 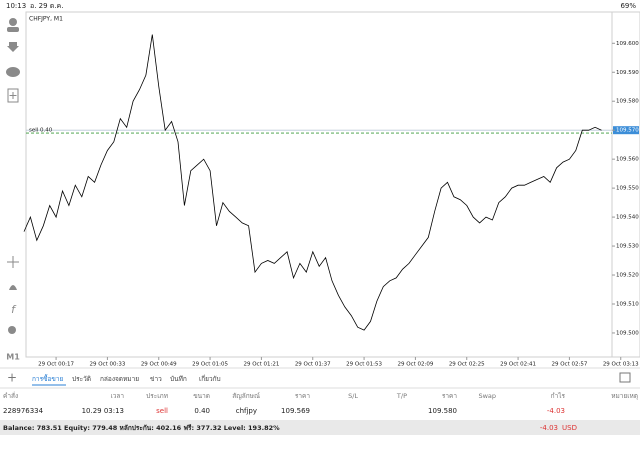 What do you see at coordinates (627, 247) in the screenshot?
I see `y-tick-label: 109.530` at bounding box center [627, 247].